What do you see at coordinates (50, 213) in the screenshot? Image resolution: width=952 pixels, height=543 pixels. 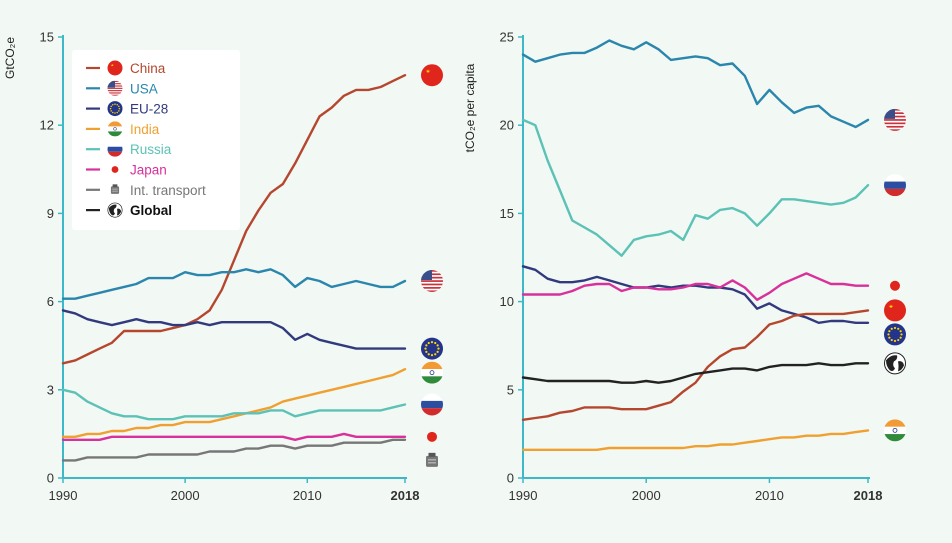 I see `y-tick-label: 9` at bounding box center [50, 213].